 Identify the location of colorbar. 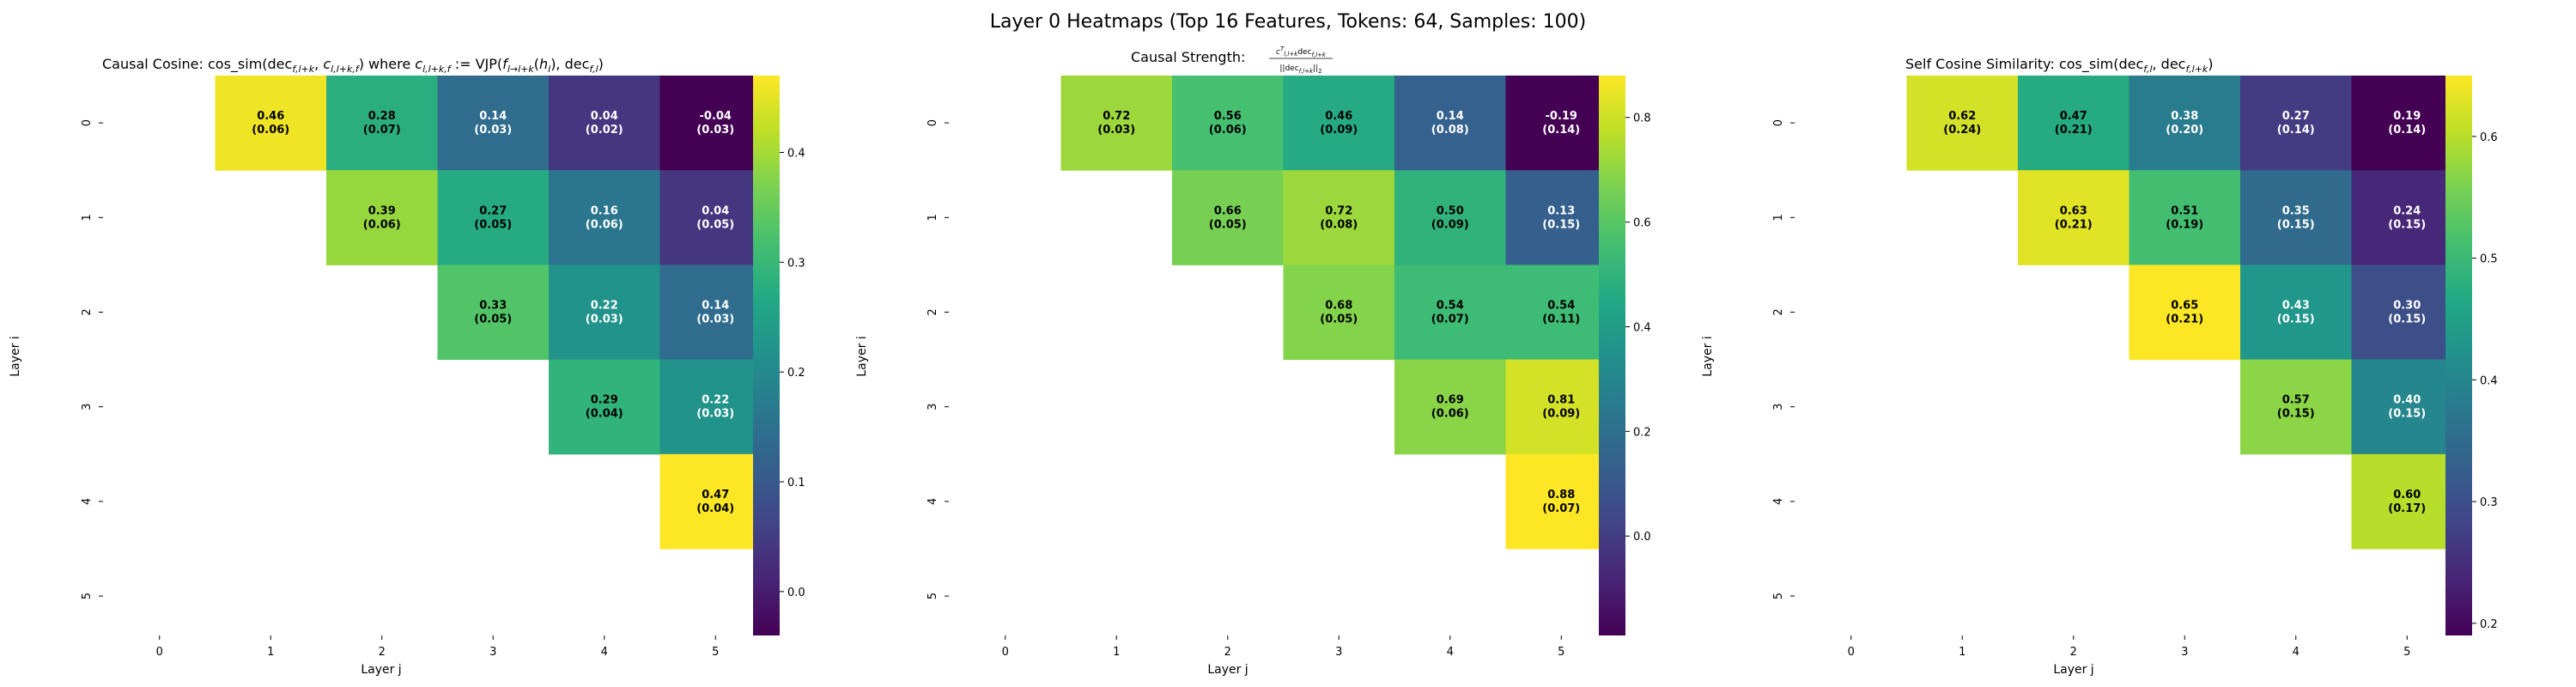
(766, 355).